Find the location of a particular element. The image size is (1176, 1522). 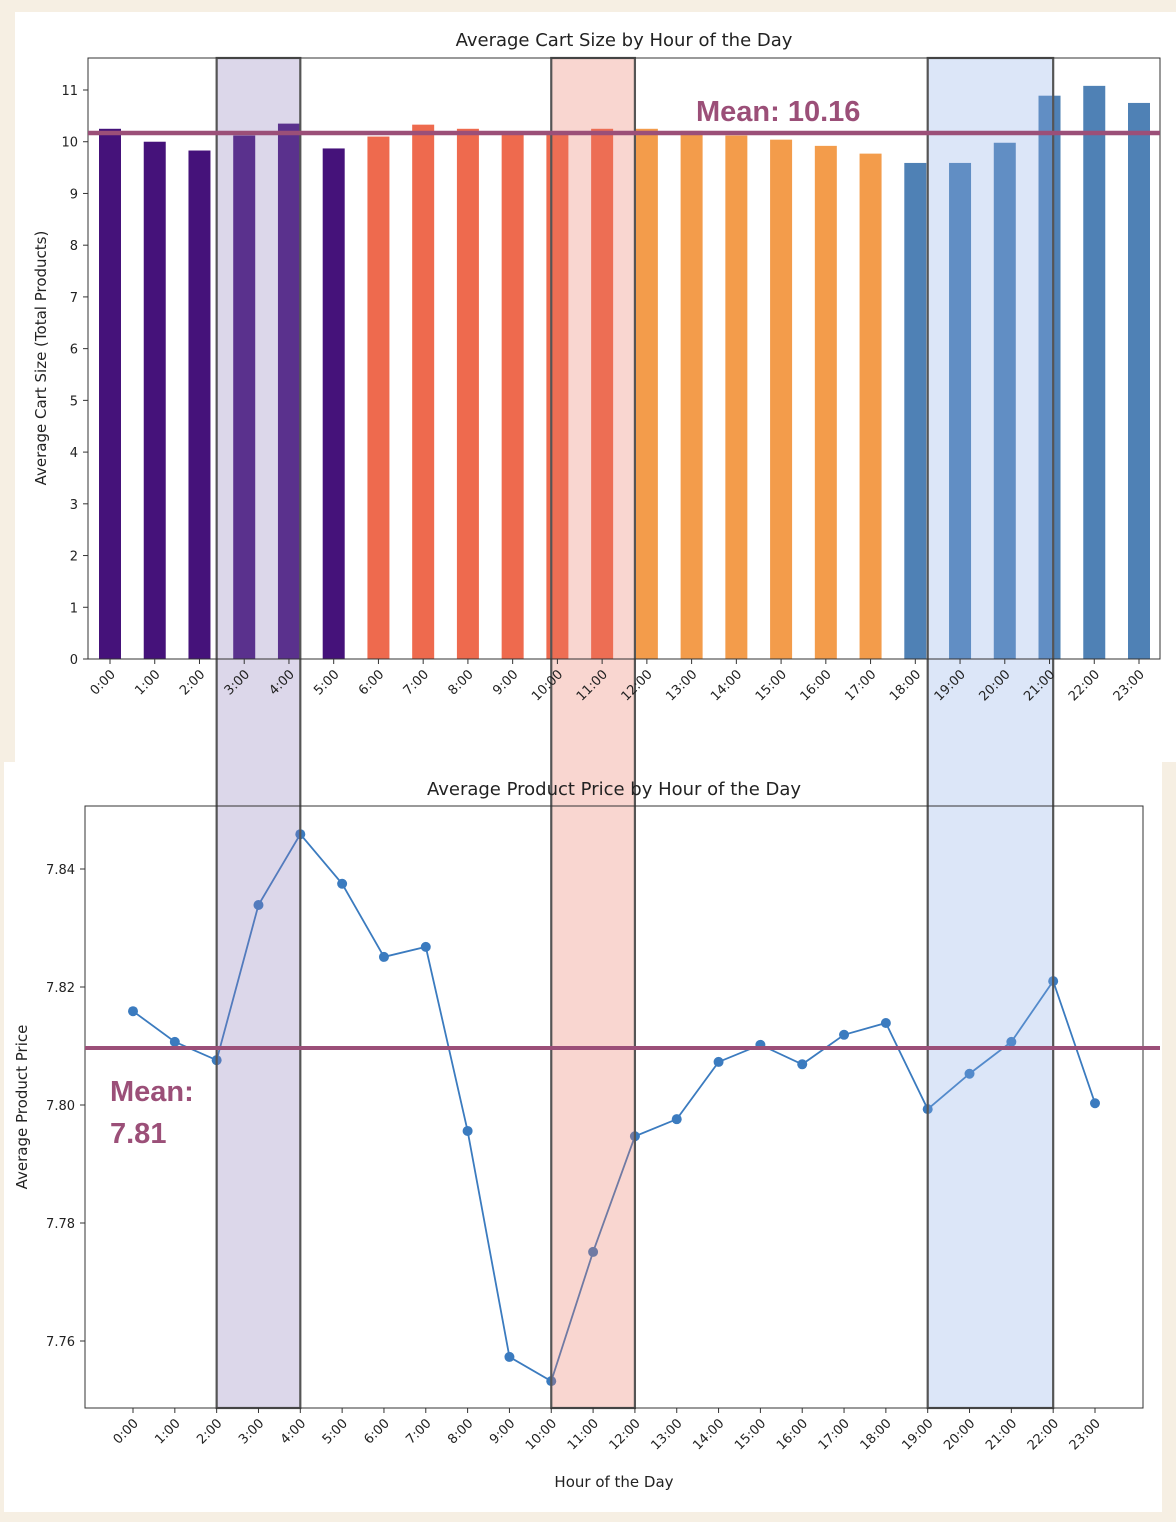

price-point-9:00 is located at coordinates (509, 1356).